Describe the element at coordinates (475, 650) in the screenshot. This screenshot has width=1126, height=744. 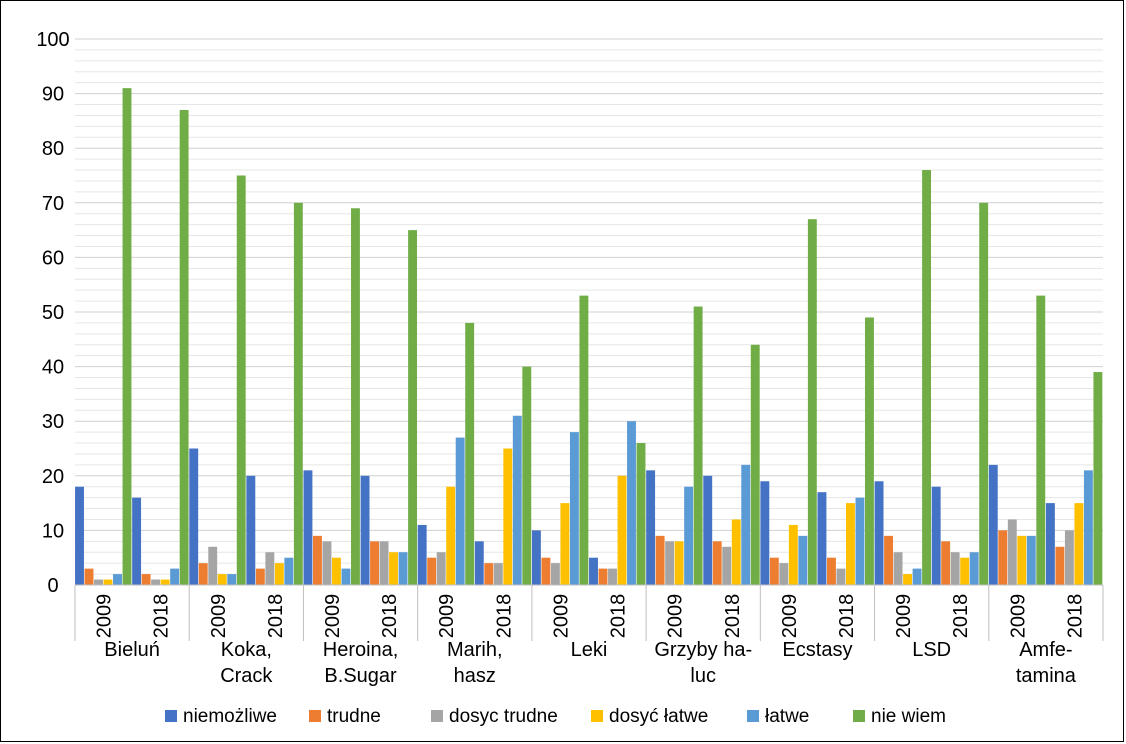
I see `x-category-label: Marih,` at that location.